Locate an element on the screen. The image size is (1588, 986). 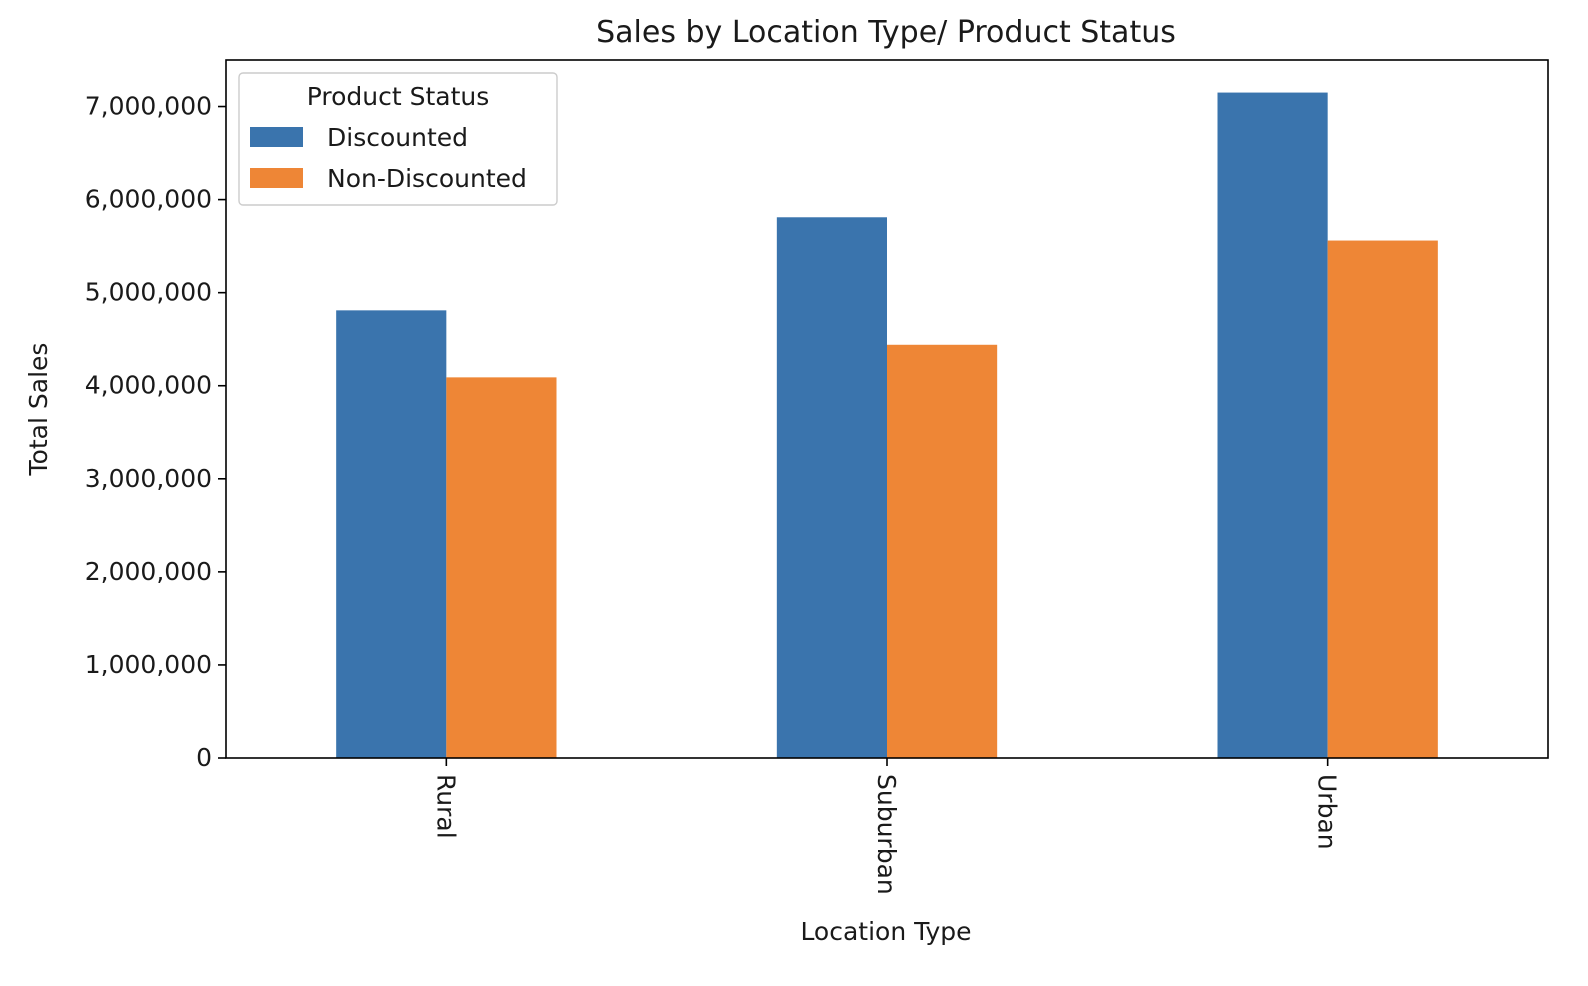
y-tick-label: 7,000,000 is located at coordinates (148, 106).